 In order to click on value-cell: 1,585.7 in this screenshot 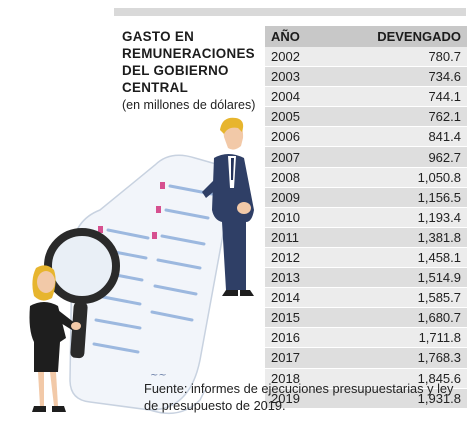, I will do `click(396, 298)`.